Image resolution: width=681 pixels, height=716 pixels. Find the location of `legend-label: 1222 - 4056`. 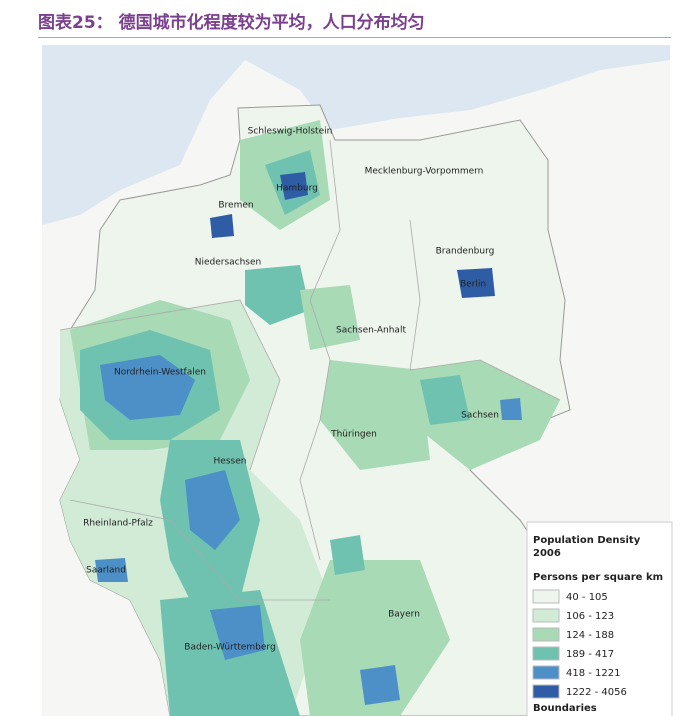

legend-label: 1222 - 4056 is located at coordinates (596, 692).